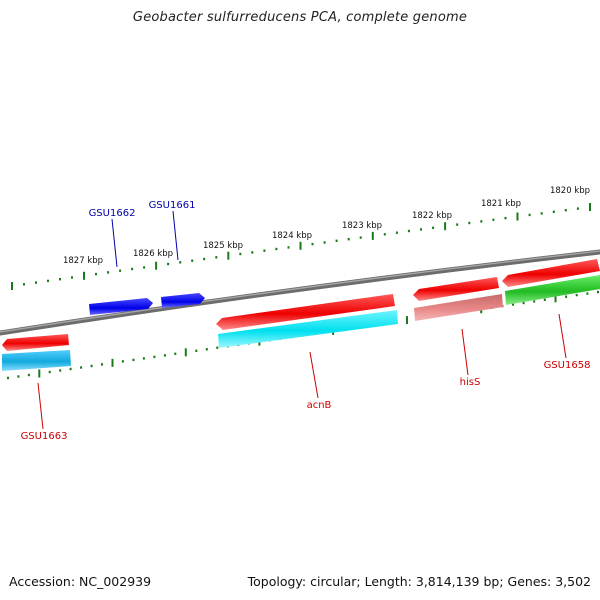  Describe the element at coordinates (551, 273) in the screenshot. I see `gene-gsu1658-arrow` at that location.